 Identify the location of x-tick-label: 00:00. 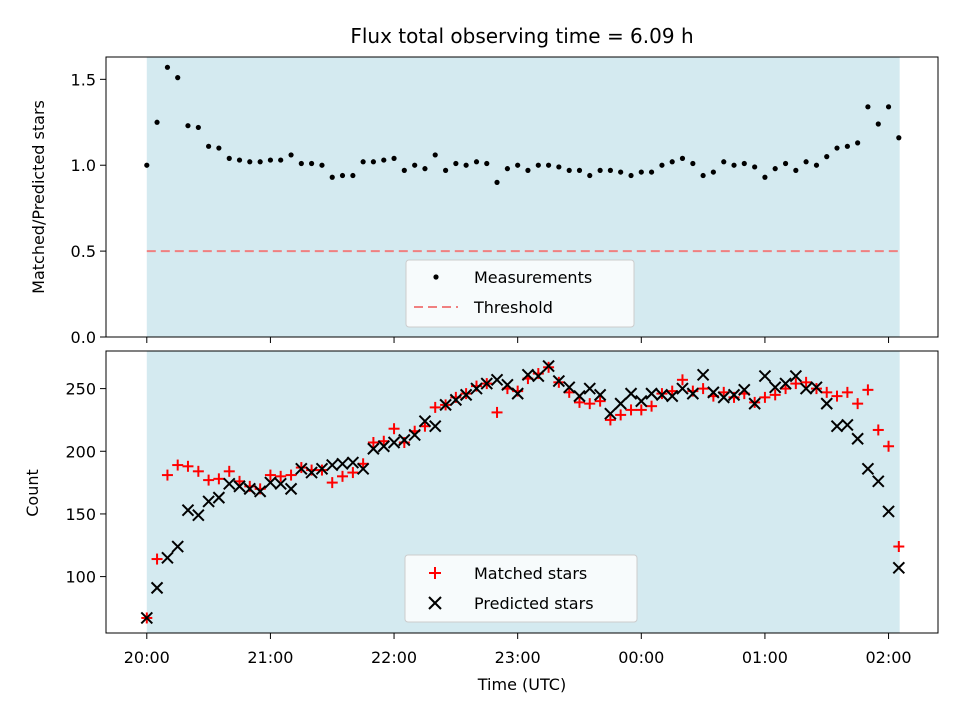
(641, 657).